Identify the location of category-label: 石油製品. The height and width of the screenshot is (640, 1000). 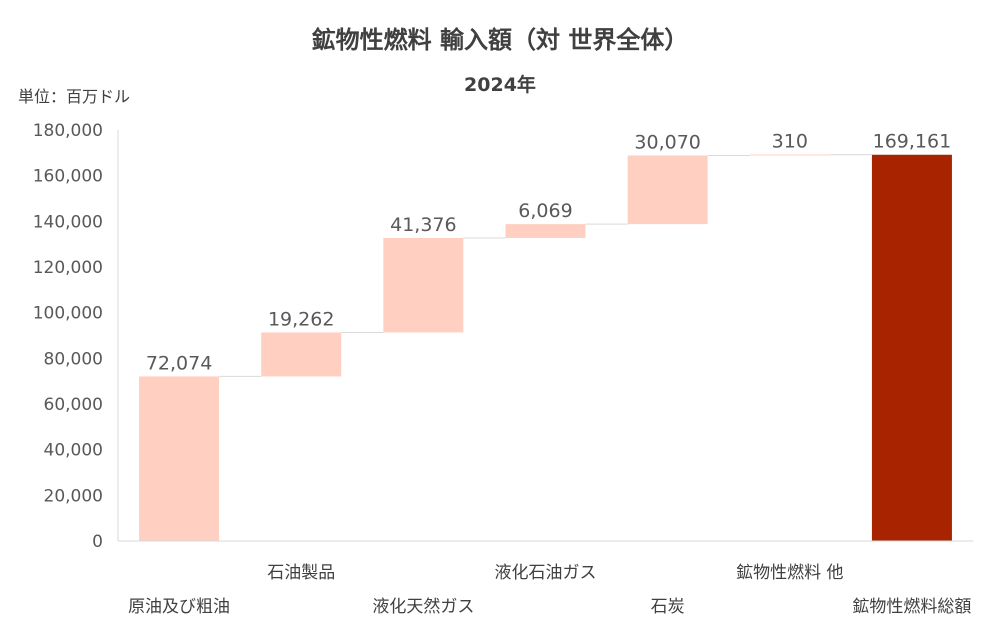
(301, 573).